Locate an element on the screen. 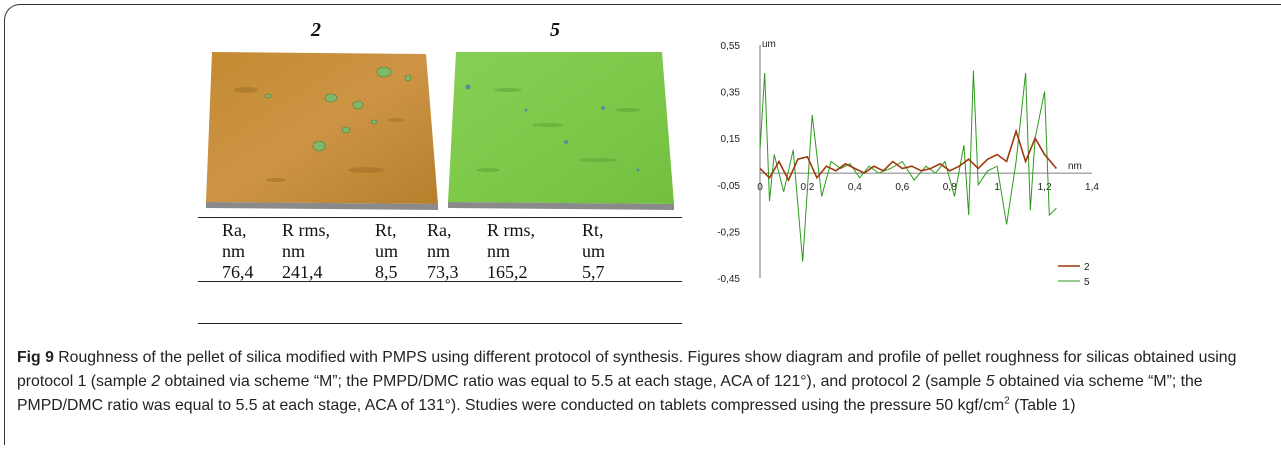  table-value-row: 76,4 241,4 8,5 73,3 165,2 5,7 is located at coordinates (452, 274).